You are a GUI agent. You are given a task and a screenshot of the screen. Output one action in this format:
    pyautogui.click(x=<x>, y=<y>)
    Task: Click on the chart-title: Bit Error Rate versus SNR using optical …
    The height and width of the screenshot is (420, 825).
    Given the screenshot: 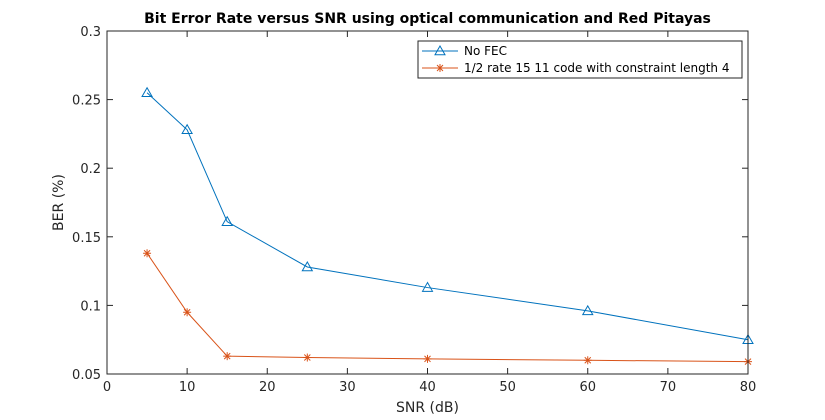 What is the action you would take?
    pyautogui.click(x=427, y=19)
    